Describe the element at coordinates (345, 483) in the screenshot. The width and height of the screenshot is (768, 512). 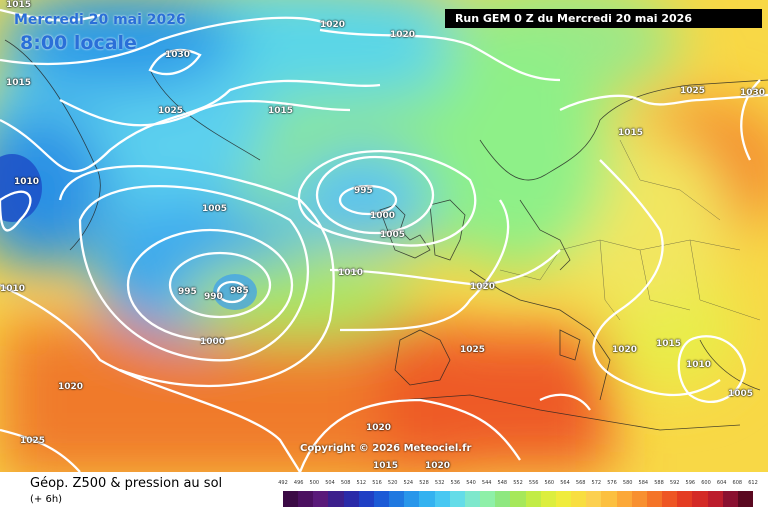
I see `color-scale-tick: 508` at that location.